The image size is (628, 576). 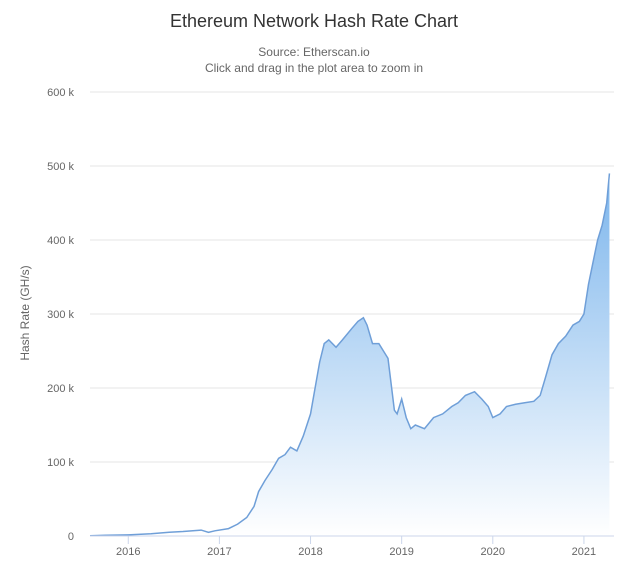 What do you see at coordinates (128, 552) in the screenshot?
I see `x-tick-label: 2016` at bounding box center [128, 552].